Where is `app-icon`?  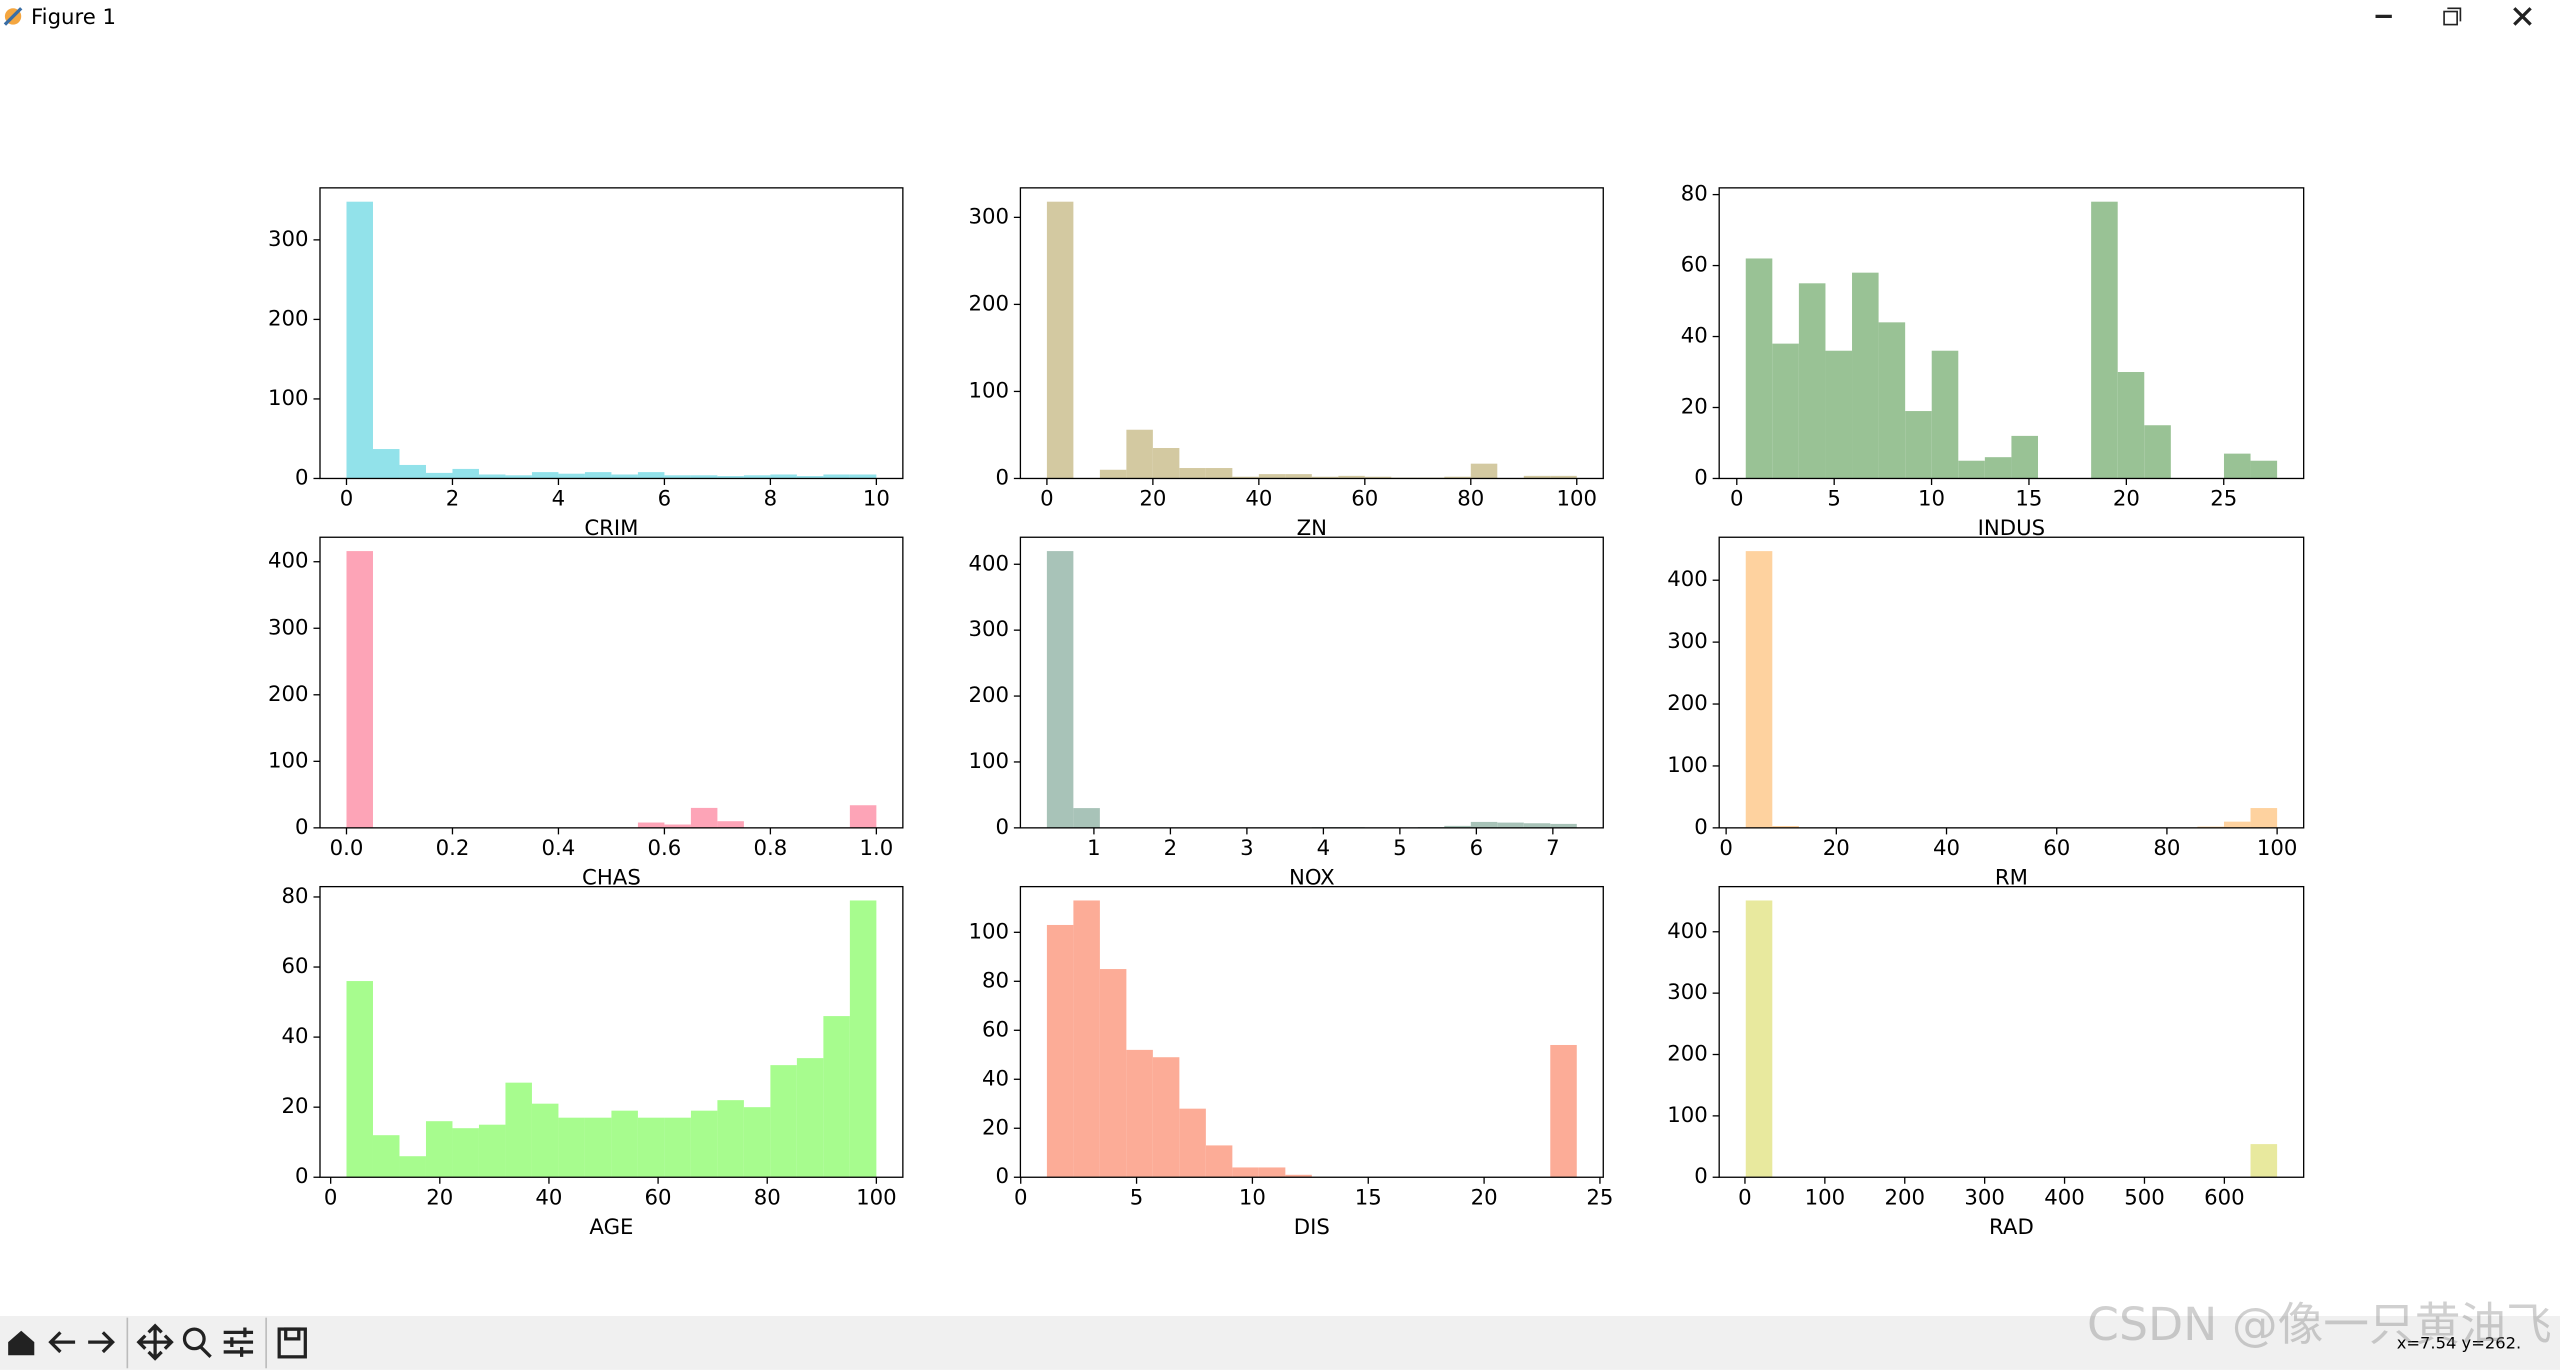 app-icon is located at coordinates (13, 16).